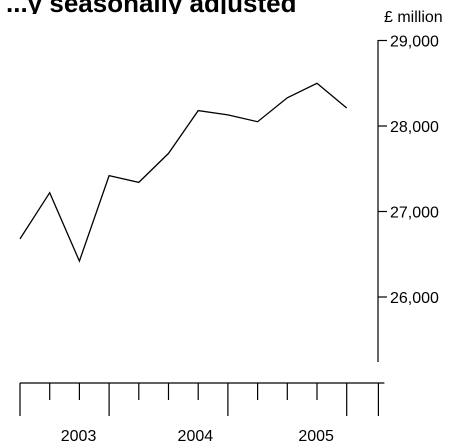 This screenshot has width=468, height=446. I want to click on x-tick-label: 2005, so click(316, 436).